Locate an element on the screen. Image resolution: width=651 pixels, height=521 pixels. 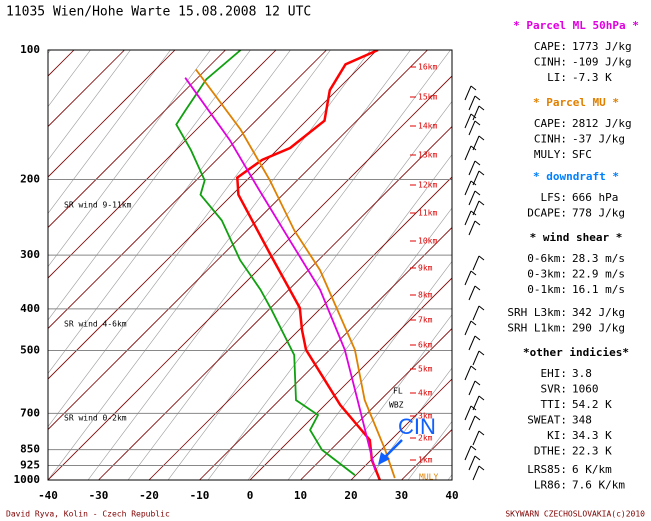
panel-label: DCAPE: is located at coordinates (547, 213).